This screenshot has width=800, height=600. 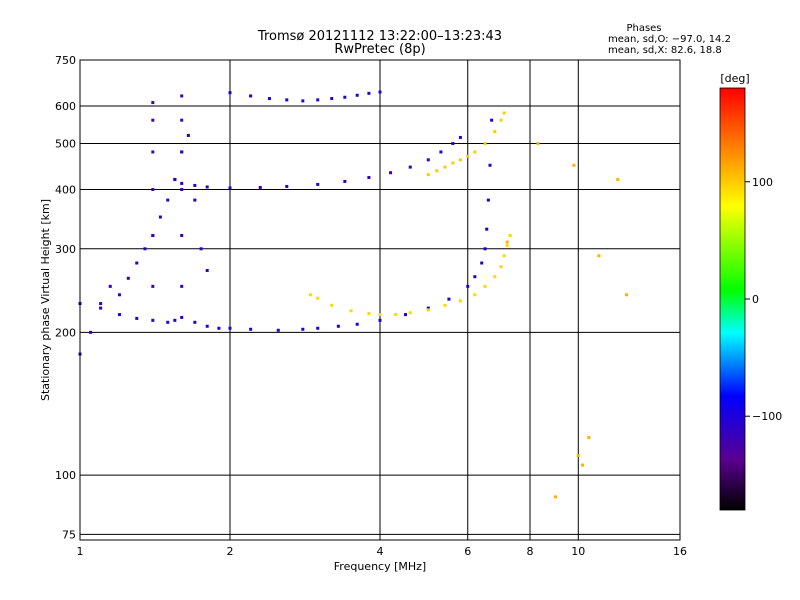 I want to click on stats-title: Phases, so click(x=643, y=28).